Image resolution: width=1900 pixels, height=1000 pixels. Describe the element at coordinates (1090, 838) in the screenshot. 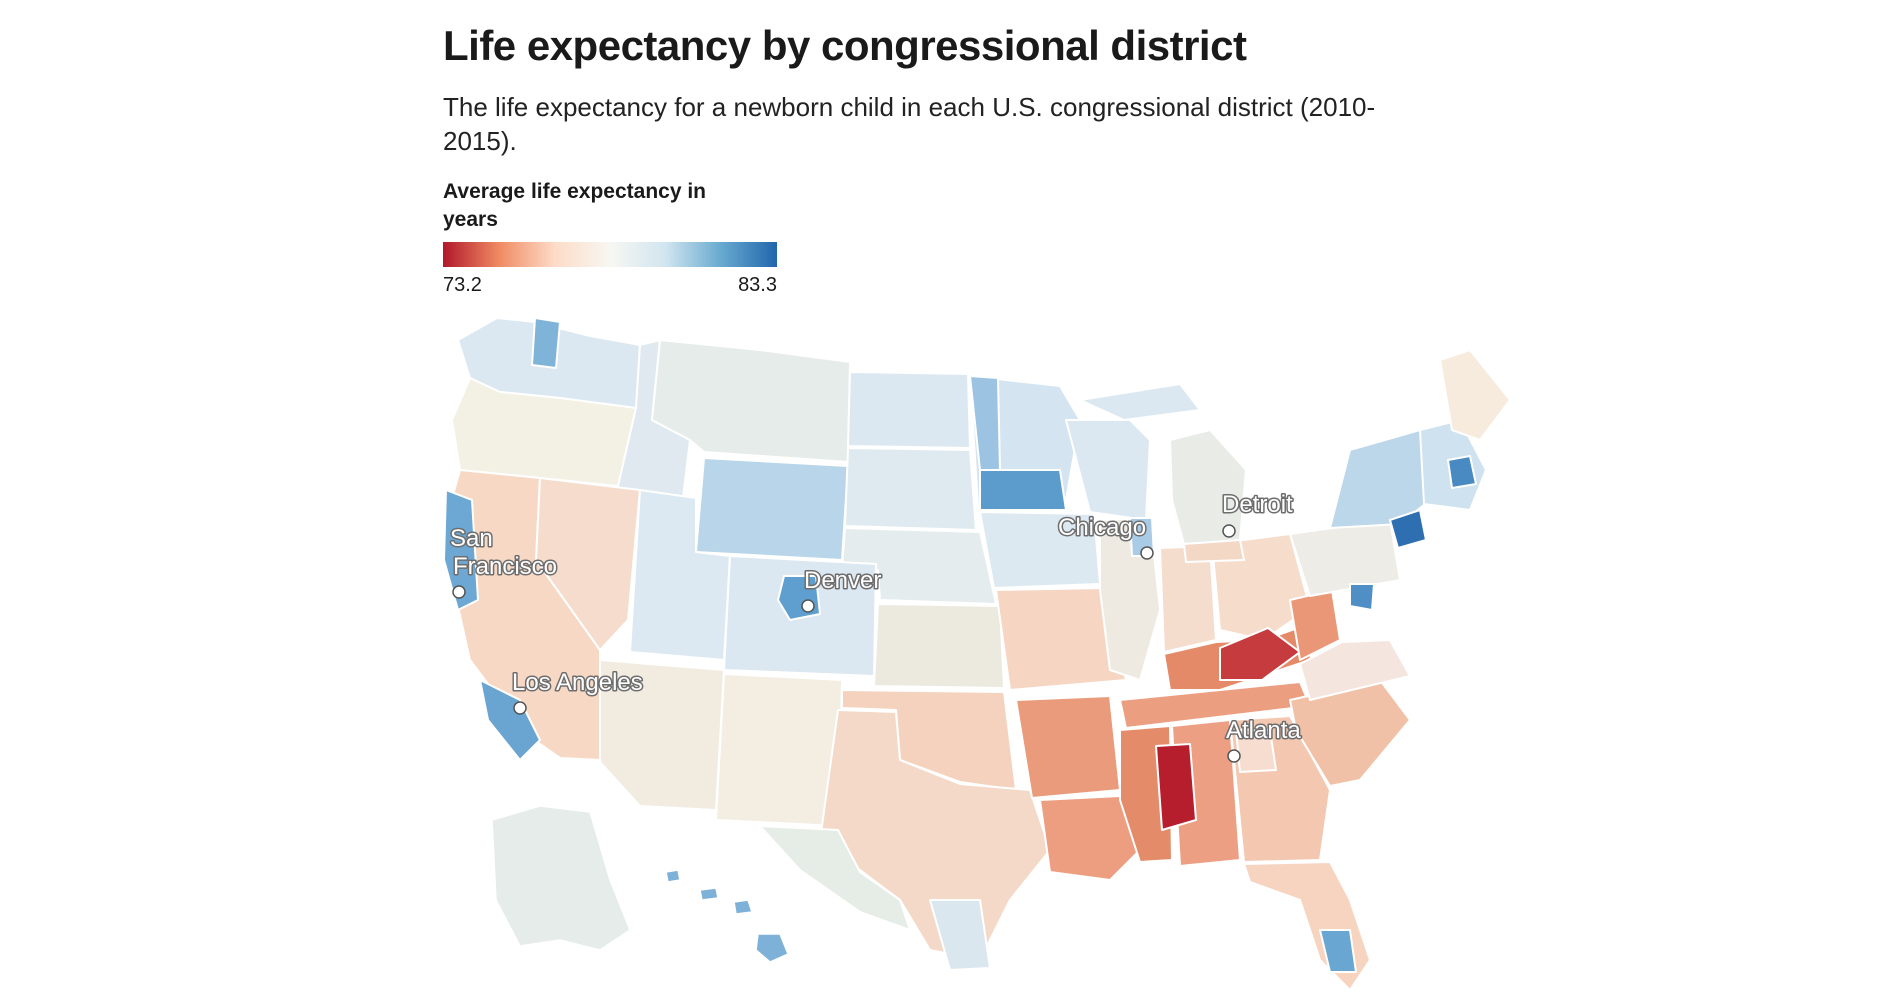

I see `region-louisiana` at that location.